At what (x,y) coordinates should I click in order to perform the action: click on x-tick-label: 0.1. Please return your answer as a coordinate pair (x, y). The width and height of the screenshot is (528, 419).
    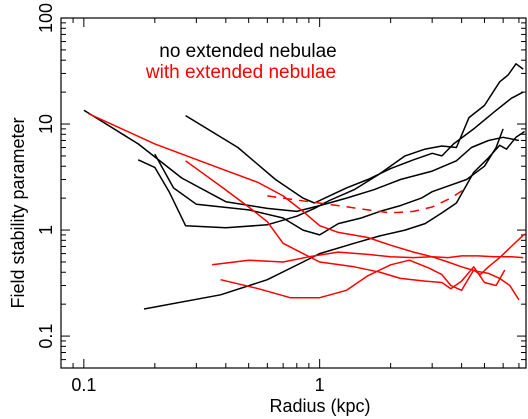
    Looking at the image, I should click on (83, 385).